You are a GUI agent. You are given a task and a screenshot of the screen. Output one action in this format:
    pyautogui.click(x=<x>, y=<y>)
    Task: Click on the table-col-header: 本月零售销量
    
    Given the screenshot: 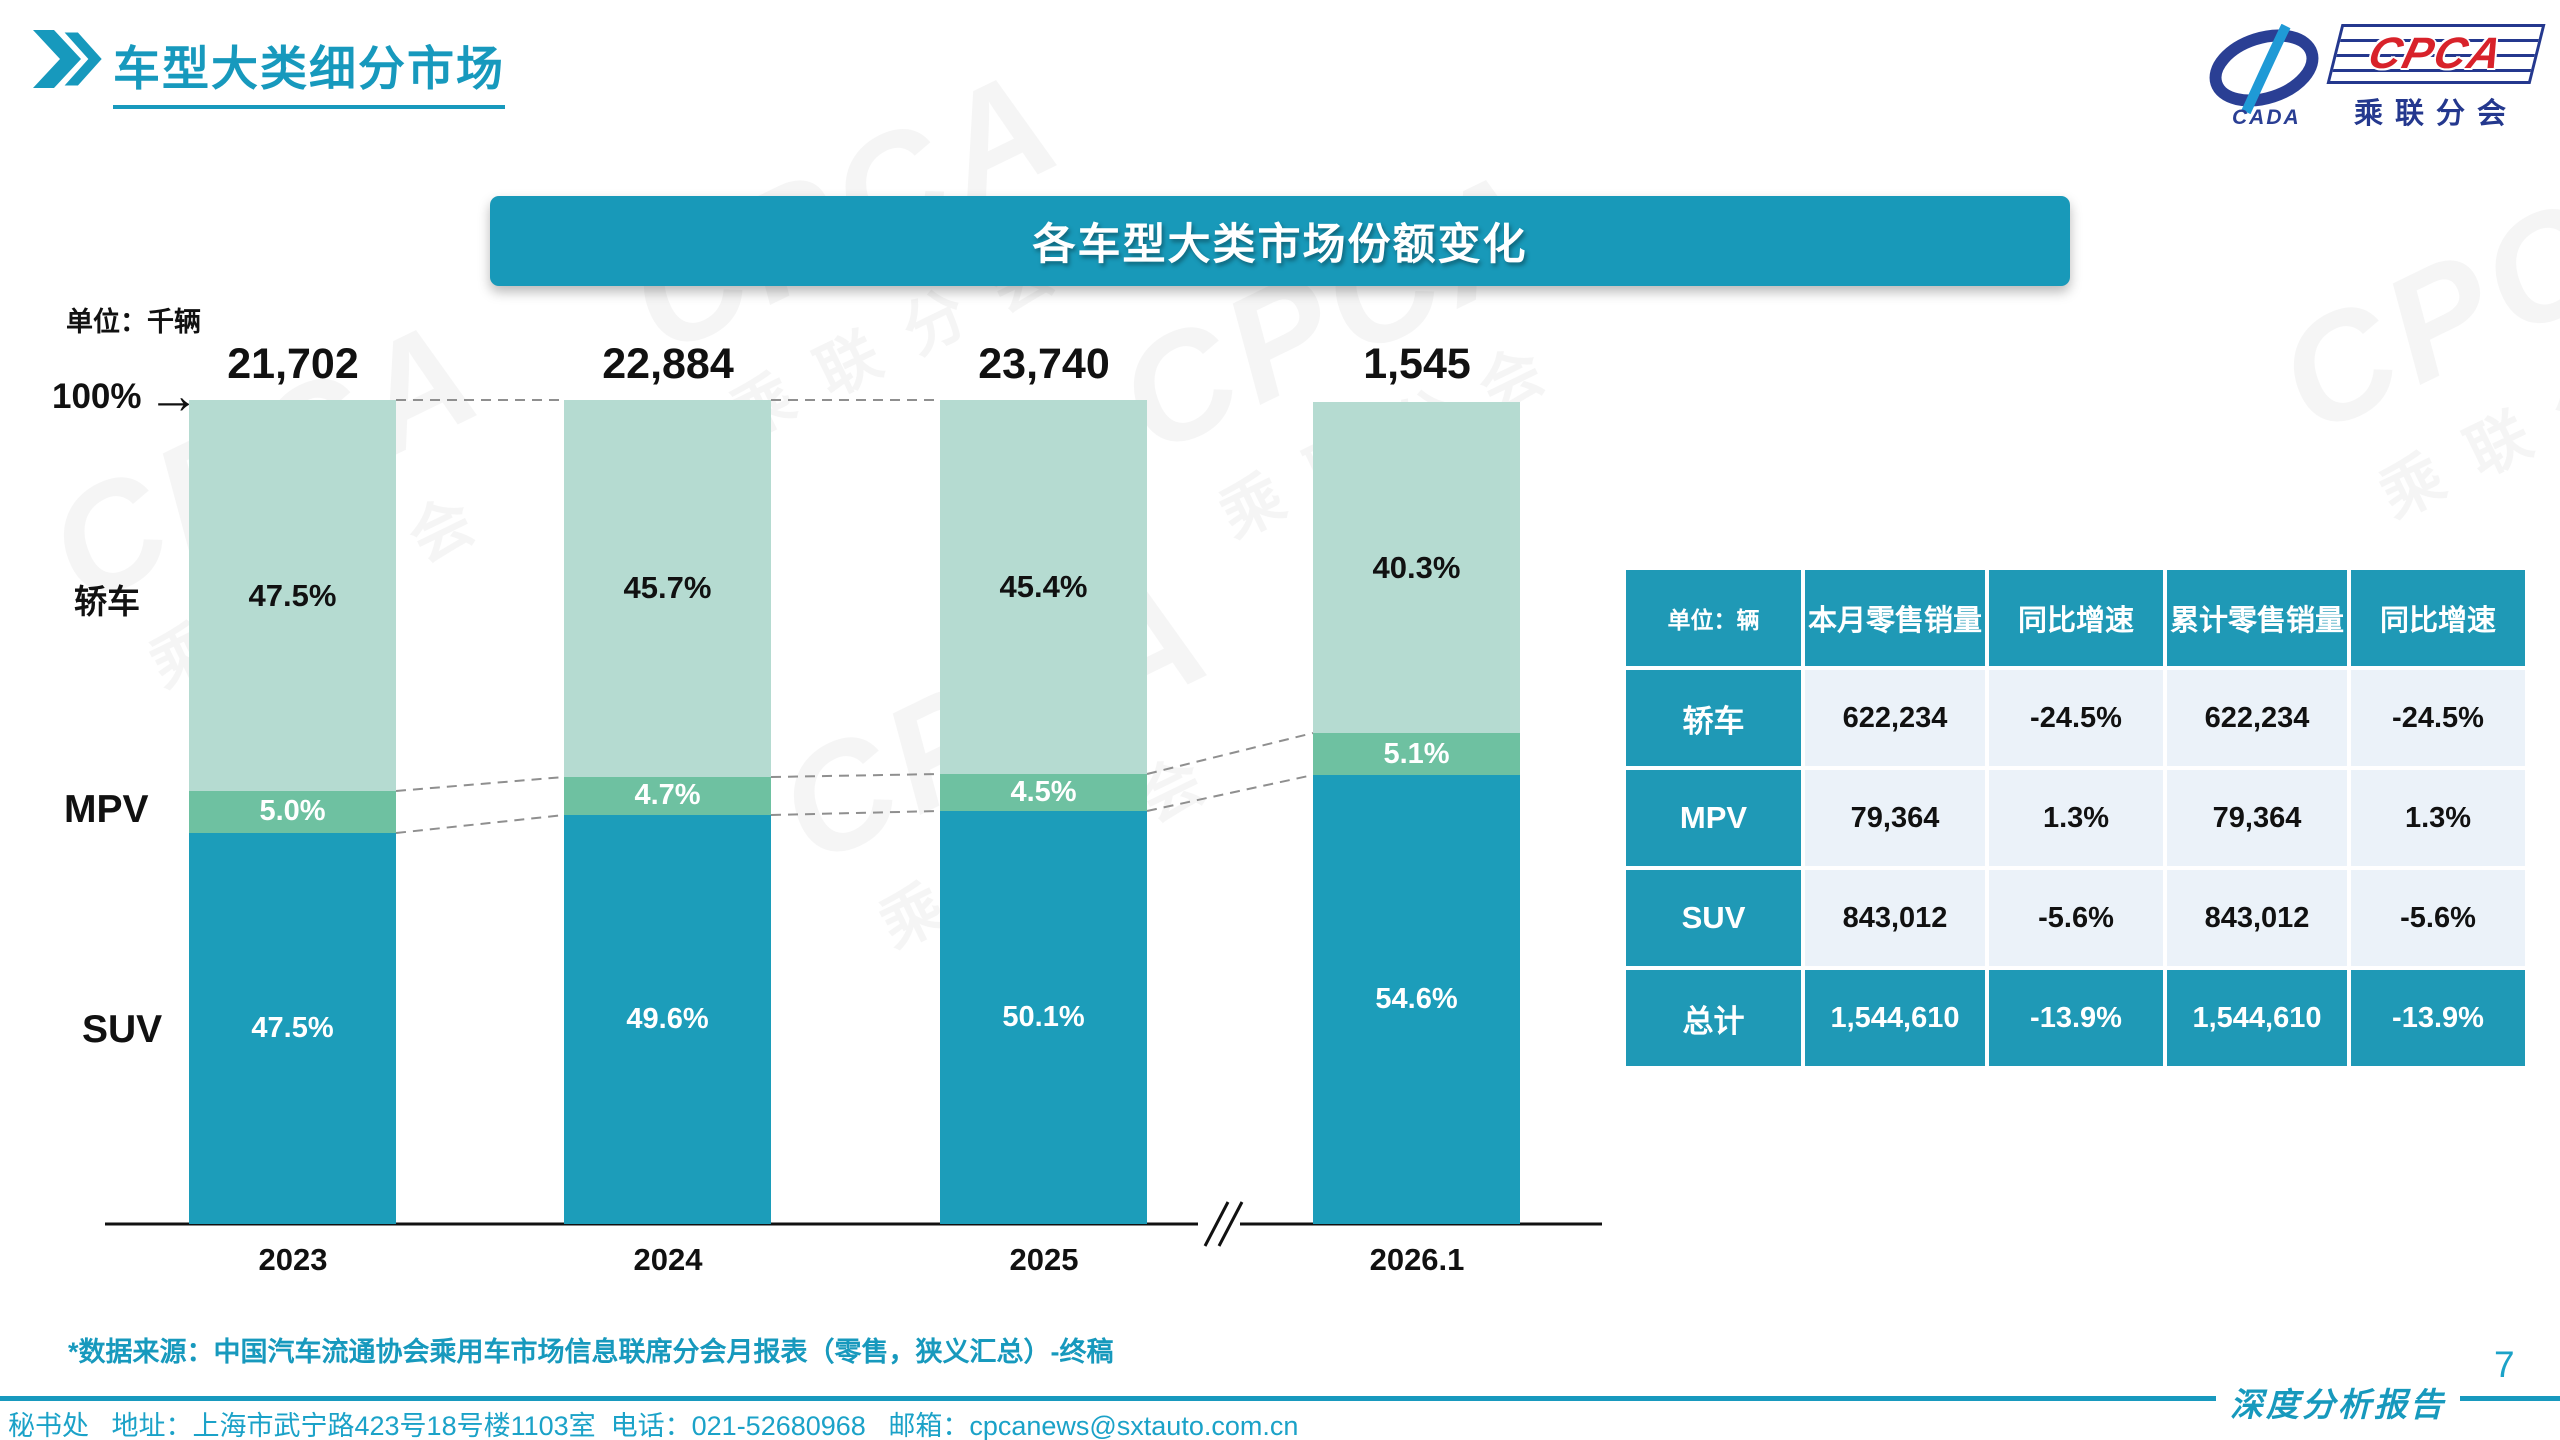 What is the action you would take?
    pyautogui.click(x=1895, y=618)
    